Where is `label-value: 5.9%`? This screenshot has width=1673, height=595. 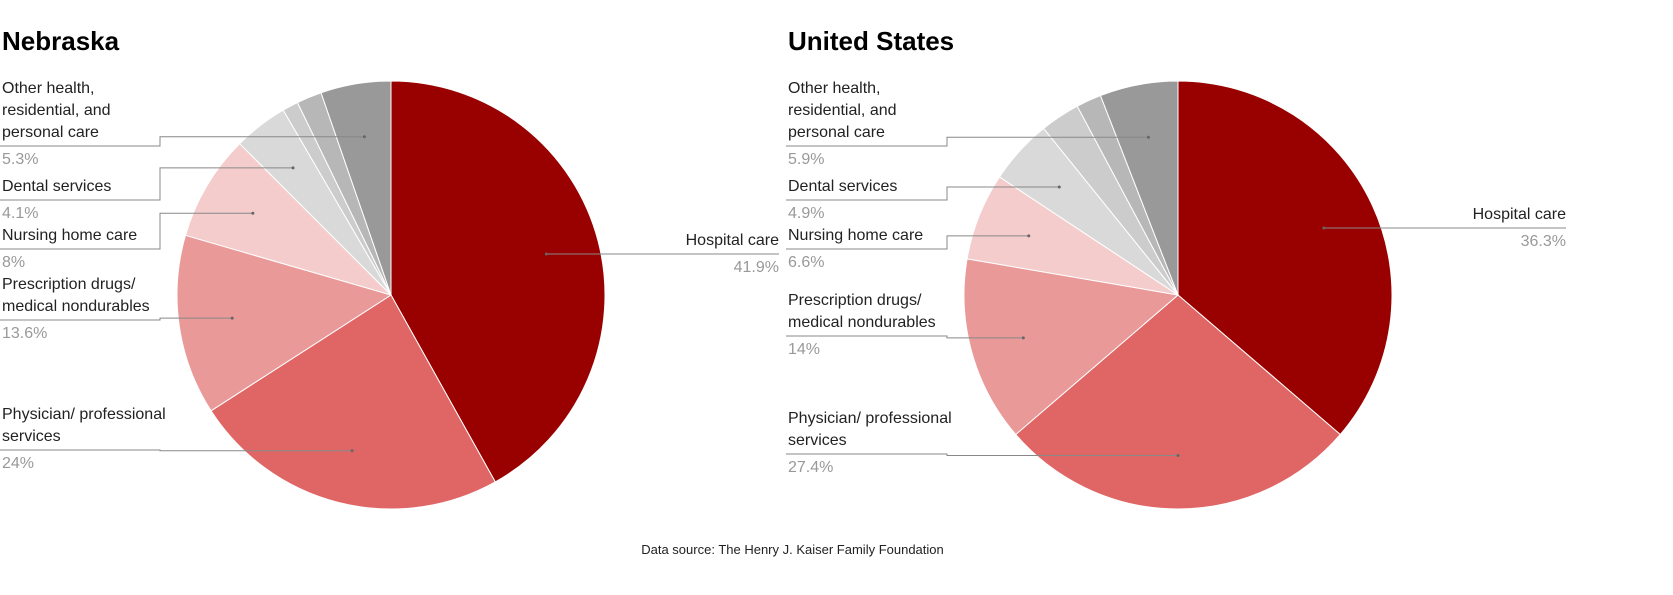 label-value: 5.9% is located at coordinates (806, 159).